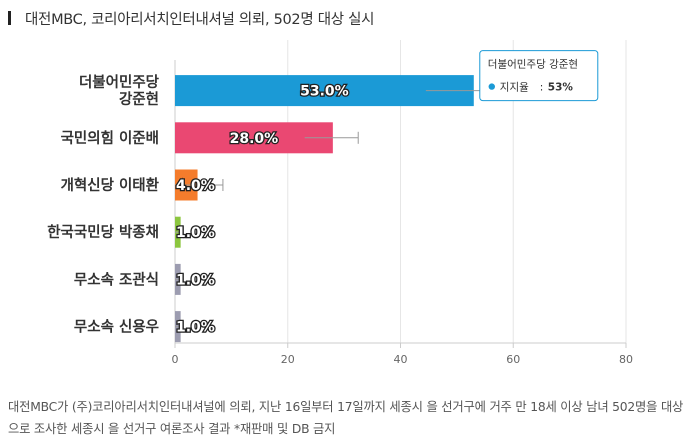  Describe the element at coordinates (513, 359) in the screenshot. I see `x-tick-label: 60` at that location.